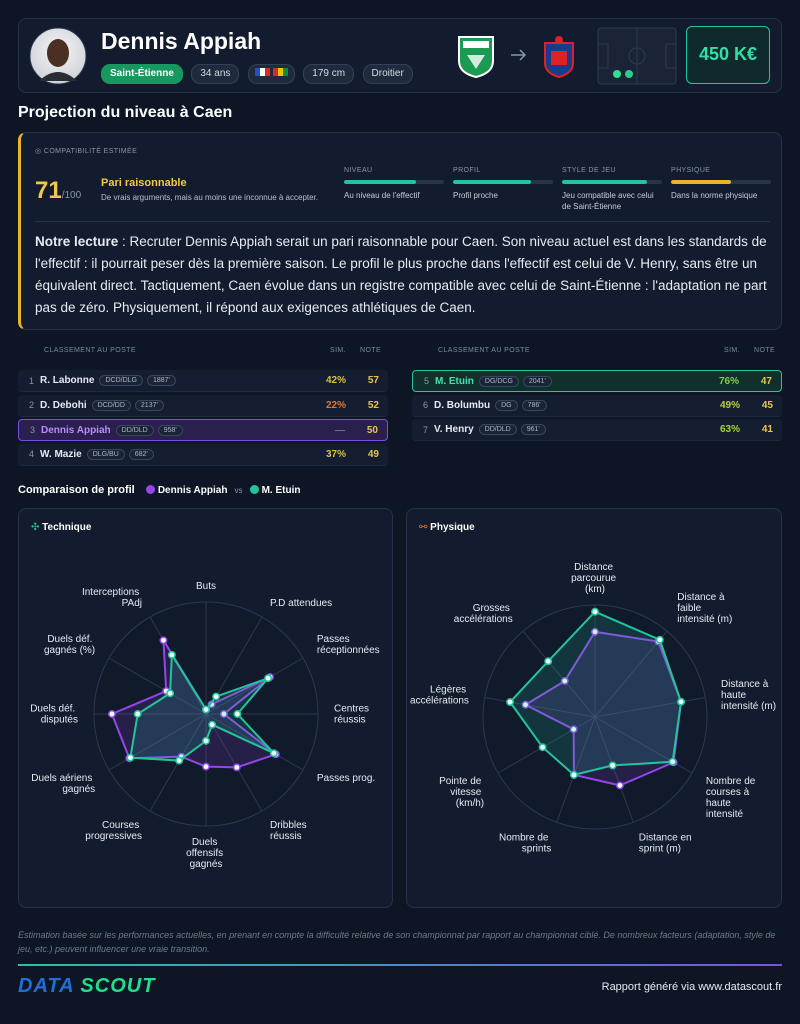  I want to click on legend-label: M. Etuin, so click(281, 490).